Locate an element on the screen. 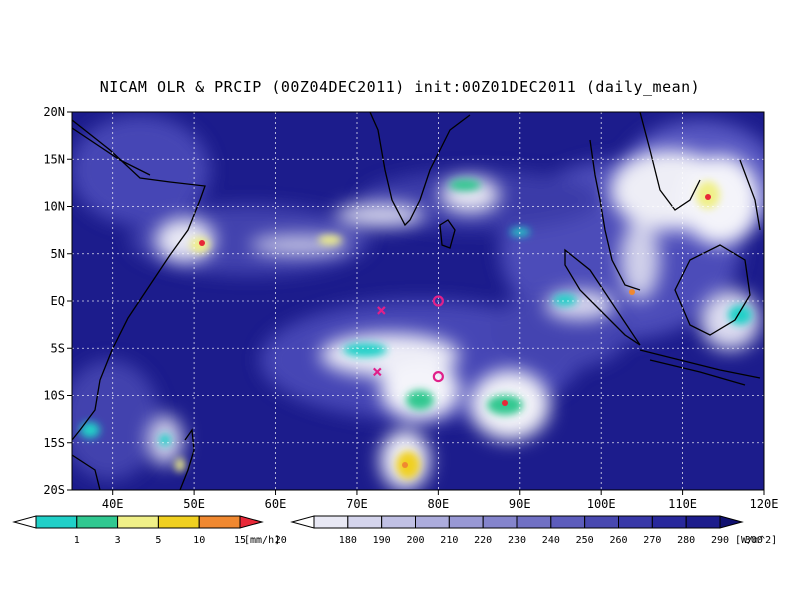  colorbar-label: 220 is located at coordinates (483, 540).